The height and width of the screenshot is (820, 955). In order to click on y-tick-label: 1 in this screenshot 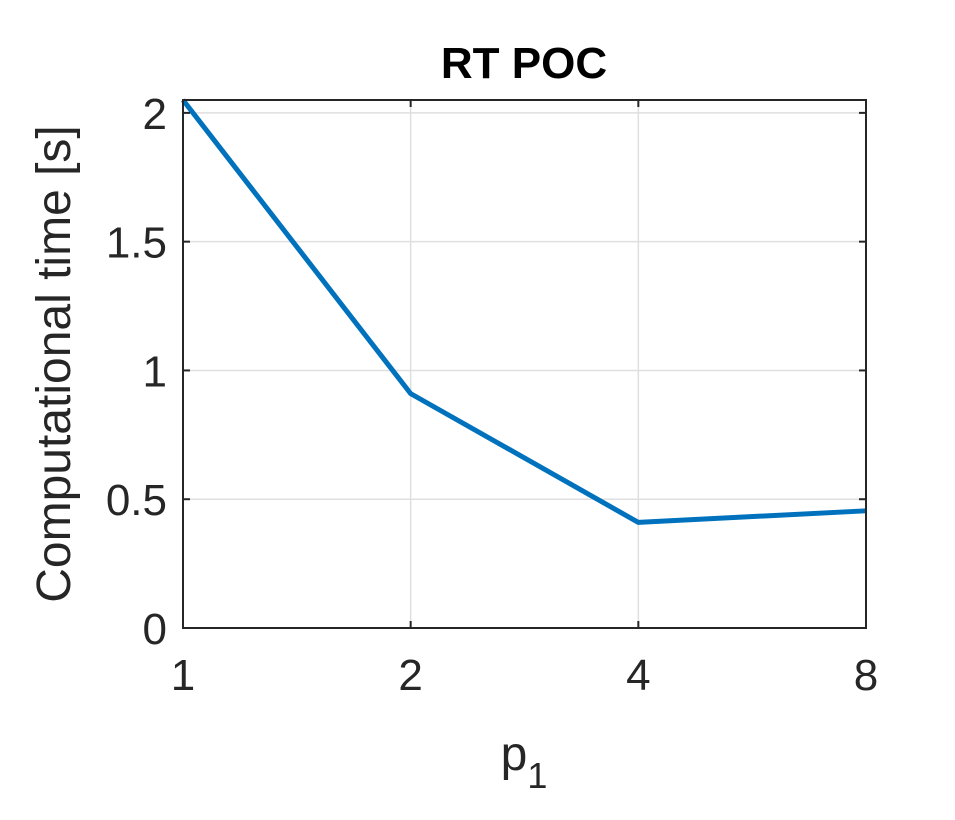, I will do `click(155, 371)`.